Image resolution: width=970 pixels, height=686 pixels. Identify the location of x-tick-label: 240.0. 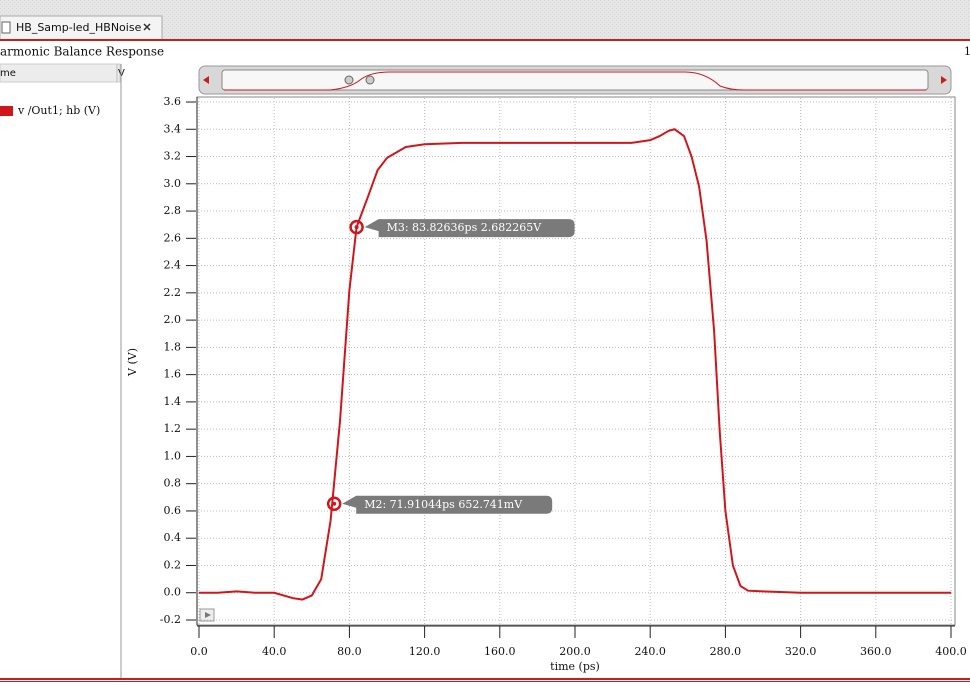
(650, 651).